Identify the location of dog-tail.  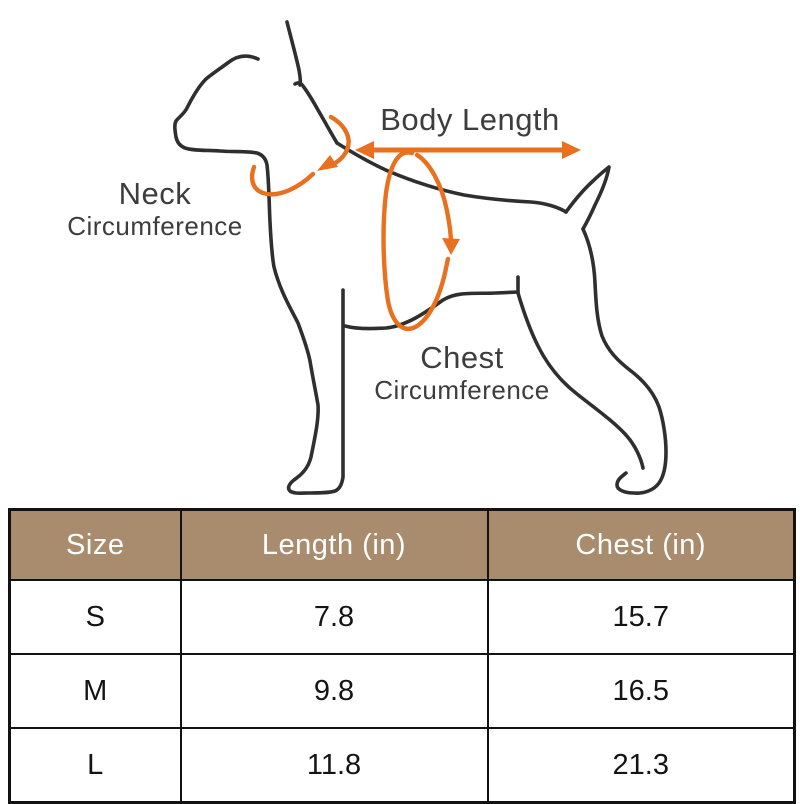
(587, 198).